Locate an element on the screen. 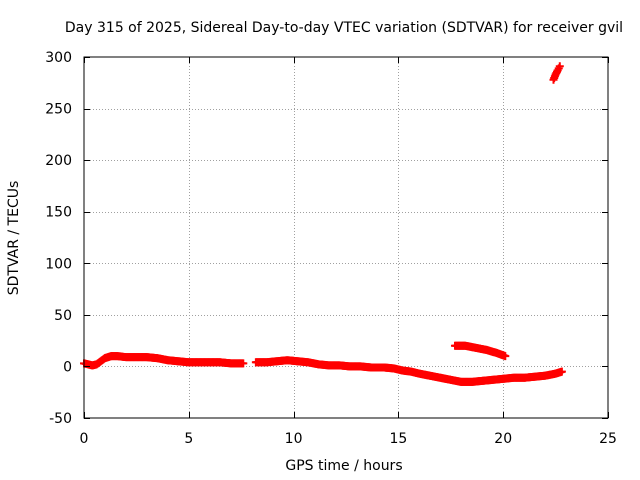  x-tick-label: 5 is located at coordinates (188, 439).